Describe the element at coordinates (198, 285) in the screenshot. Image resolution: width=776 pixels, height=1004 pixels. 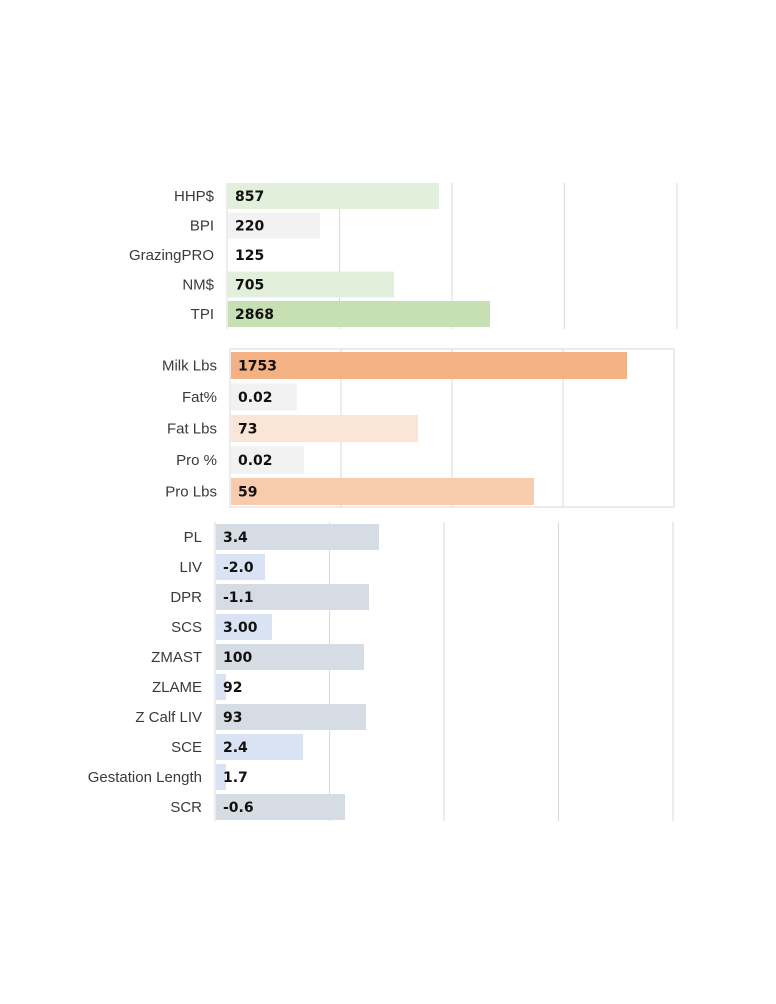
I see `category-label: NM$` at that location.